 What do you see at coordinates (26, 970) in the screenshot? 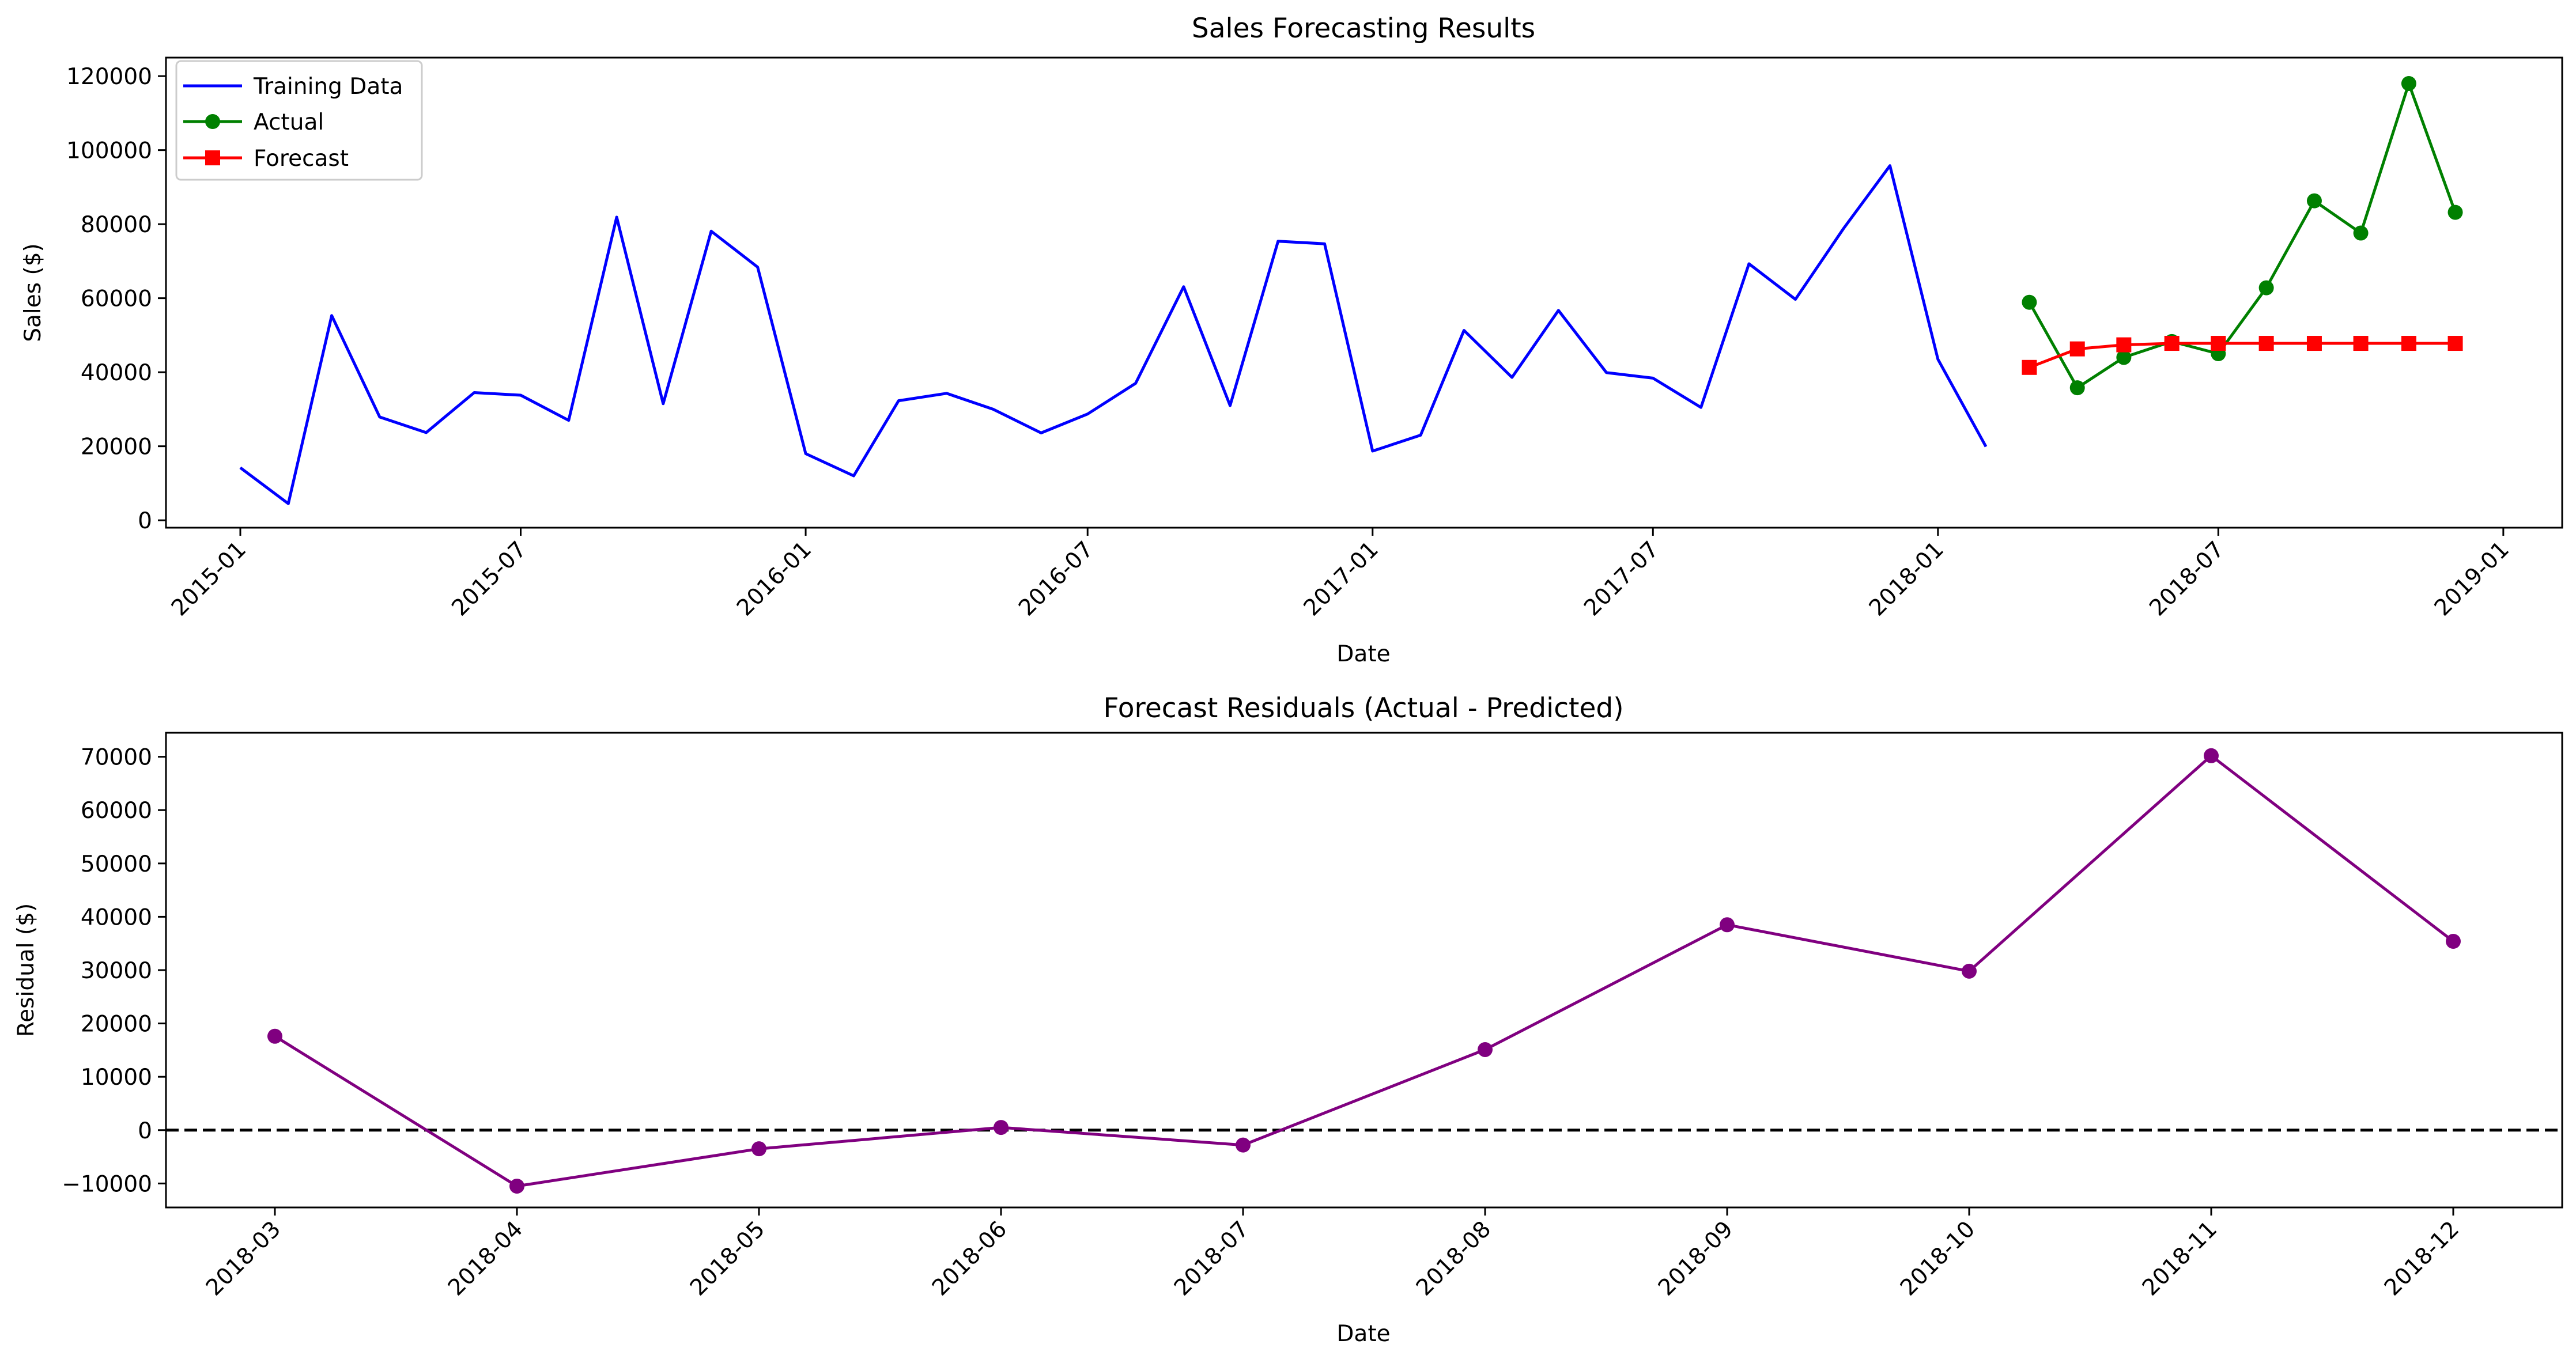
I see `y-axis-label: Residual ($)` at bounding box center [26, 970].